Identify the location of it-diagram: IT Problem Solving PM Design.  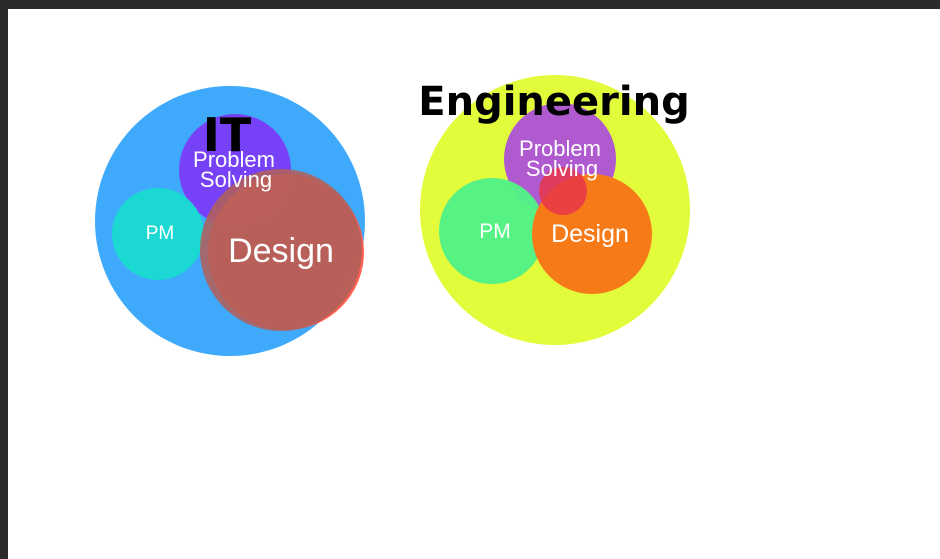
(230, 221).